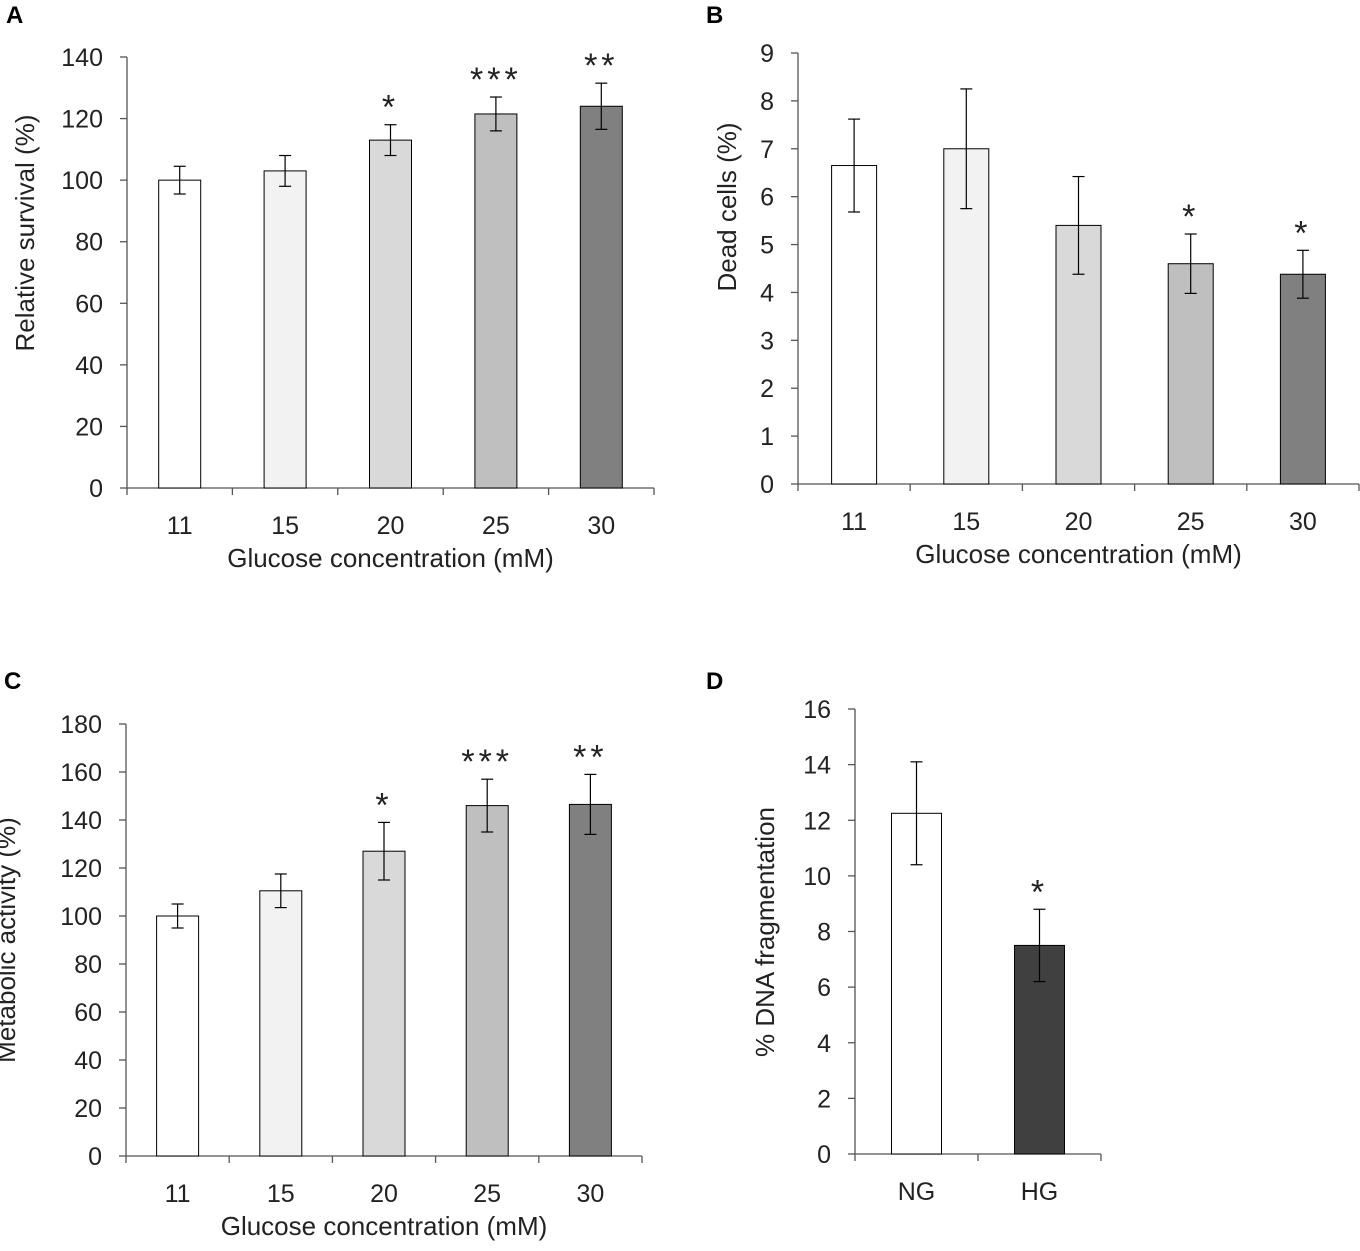  What do you see at coordinates (715, 15) in the screenshot?
I see `panel-label-b: B` at bounding box center [715, 15].